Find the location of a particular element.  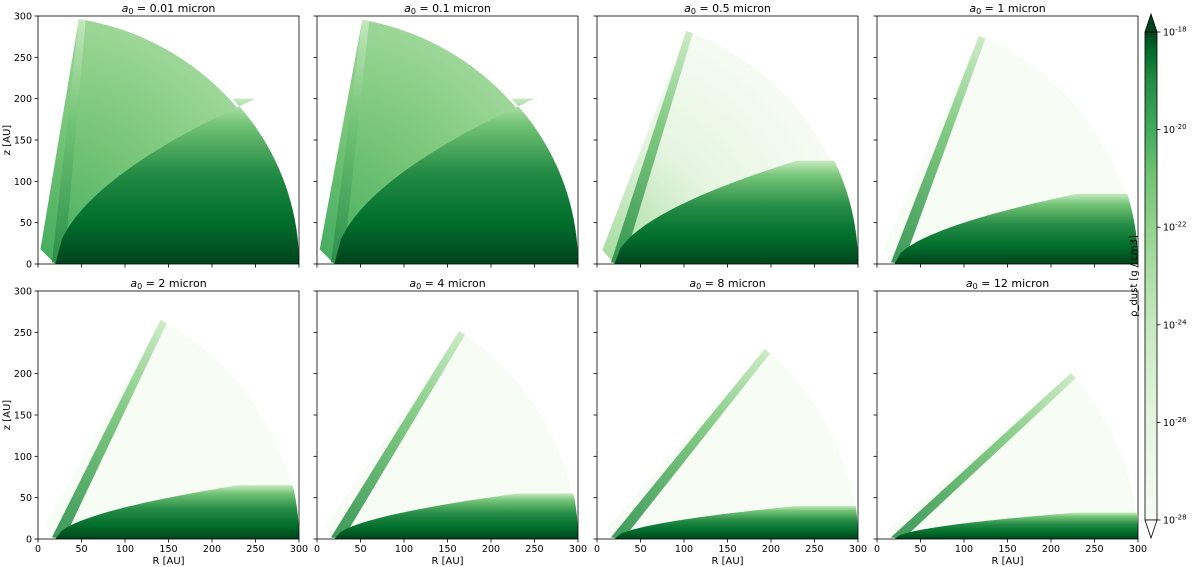

panel-8: 0 50 100 150 200 250 300 a0 = 12 micron R [AU] is located at coordinates (1010, 422).